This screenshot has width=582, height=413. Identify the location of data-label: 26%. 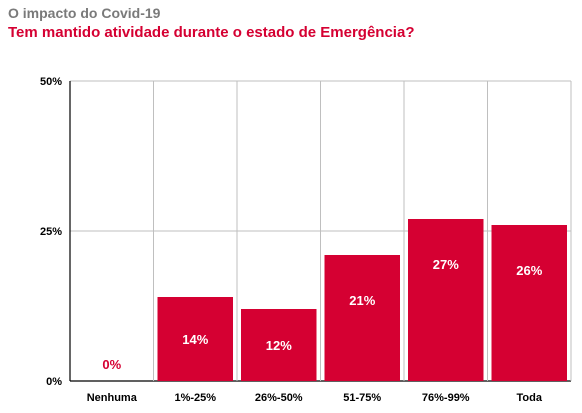
(529, 270).